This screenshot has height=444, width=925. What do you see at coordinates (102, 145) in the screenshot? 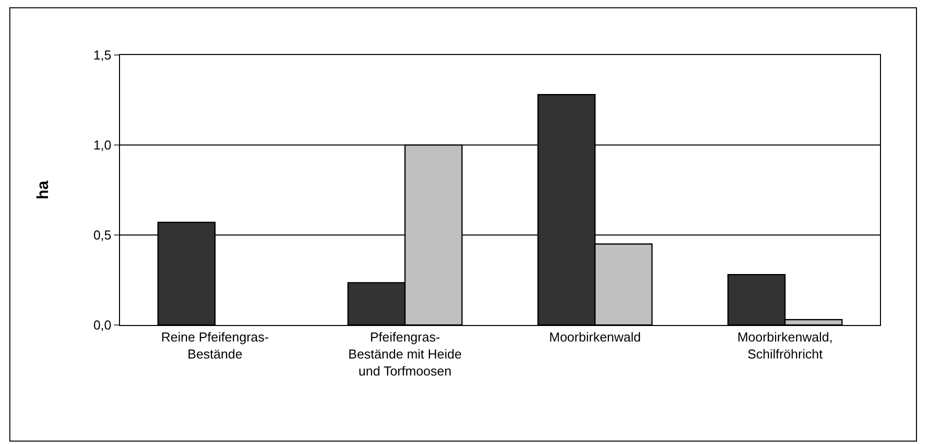
I see `y-tick-label: 1,0` at bounding box center [102, 145].